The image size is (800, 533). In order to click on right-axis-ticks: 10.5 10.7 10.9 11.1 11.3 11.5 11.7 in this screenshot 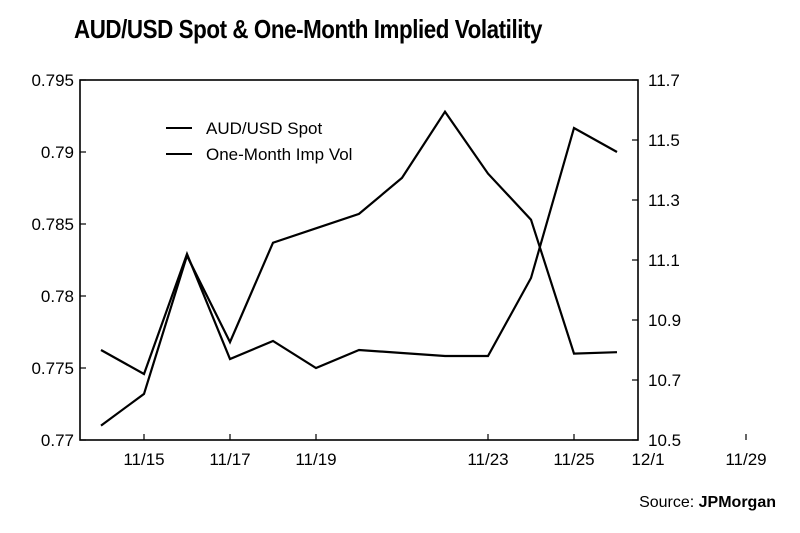, I will do `click(656, 260)`.